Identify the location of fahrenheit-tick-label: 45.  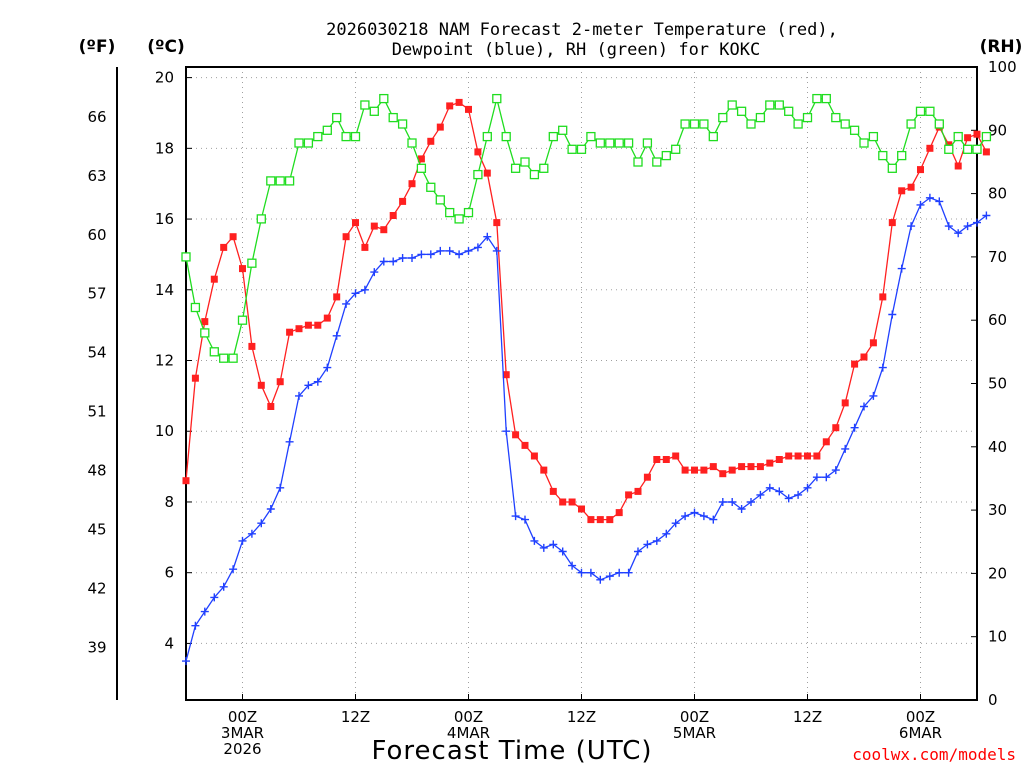
(96, 529).